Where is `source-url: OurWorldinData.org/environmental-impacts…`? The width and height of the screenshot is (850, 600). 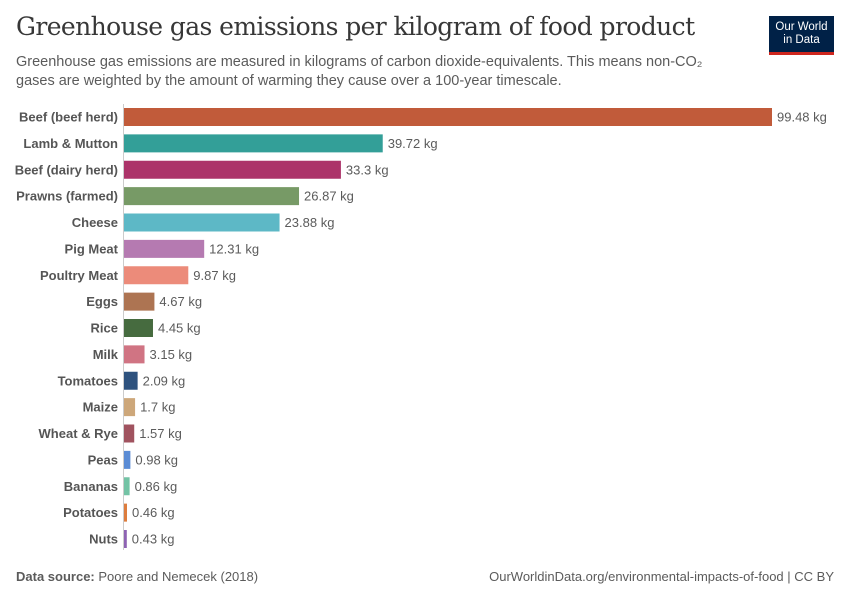 source-url: OurWorldinData.org/environmental-impacts… is located at coordinates (661, 576).